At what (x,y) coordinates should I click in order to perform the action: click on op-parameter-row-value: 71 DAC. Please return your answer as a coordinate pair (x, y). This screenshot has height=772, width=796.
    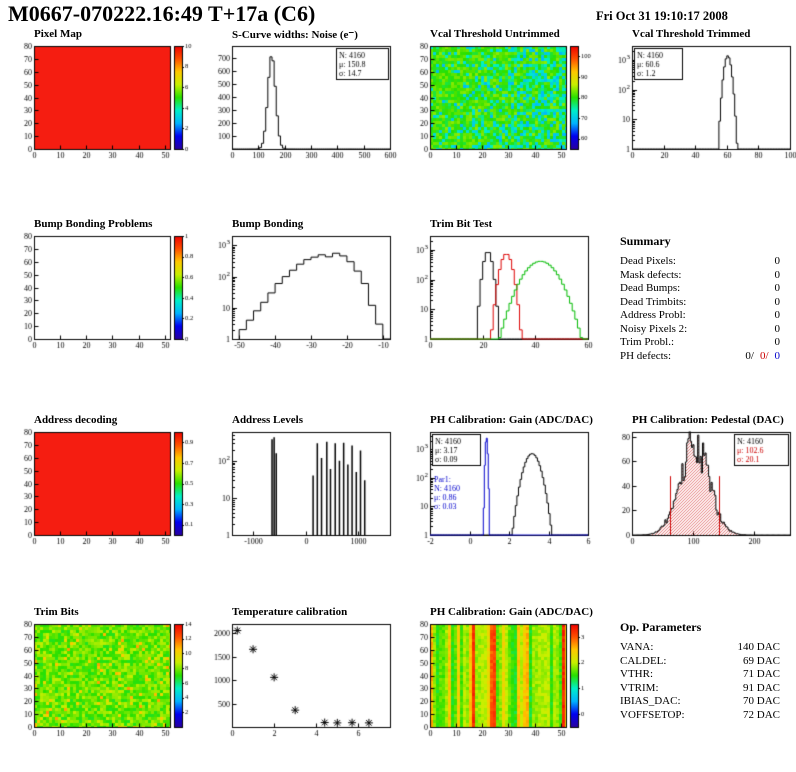
    Looking at the image, I should click on (761, 674).